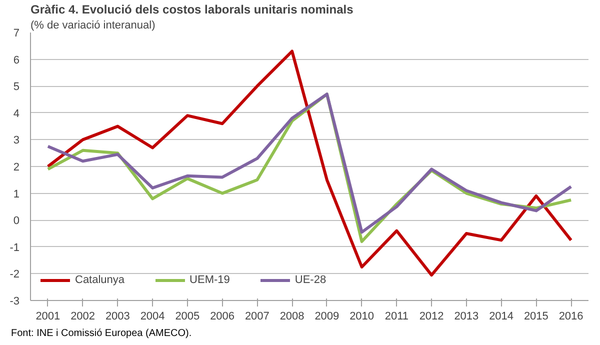 The image size is (600, 345). What do you see at coordinates (536, 316) in the screenshot?
I see `x-tick-label: 2015` at bounding box center [536, 316].